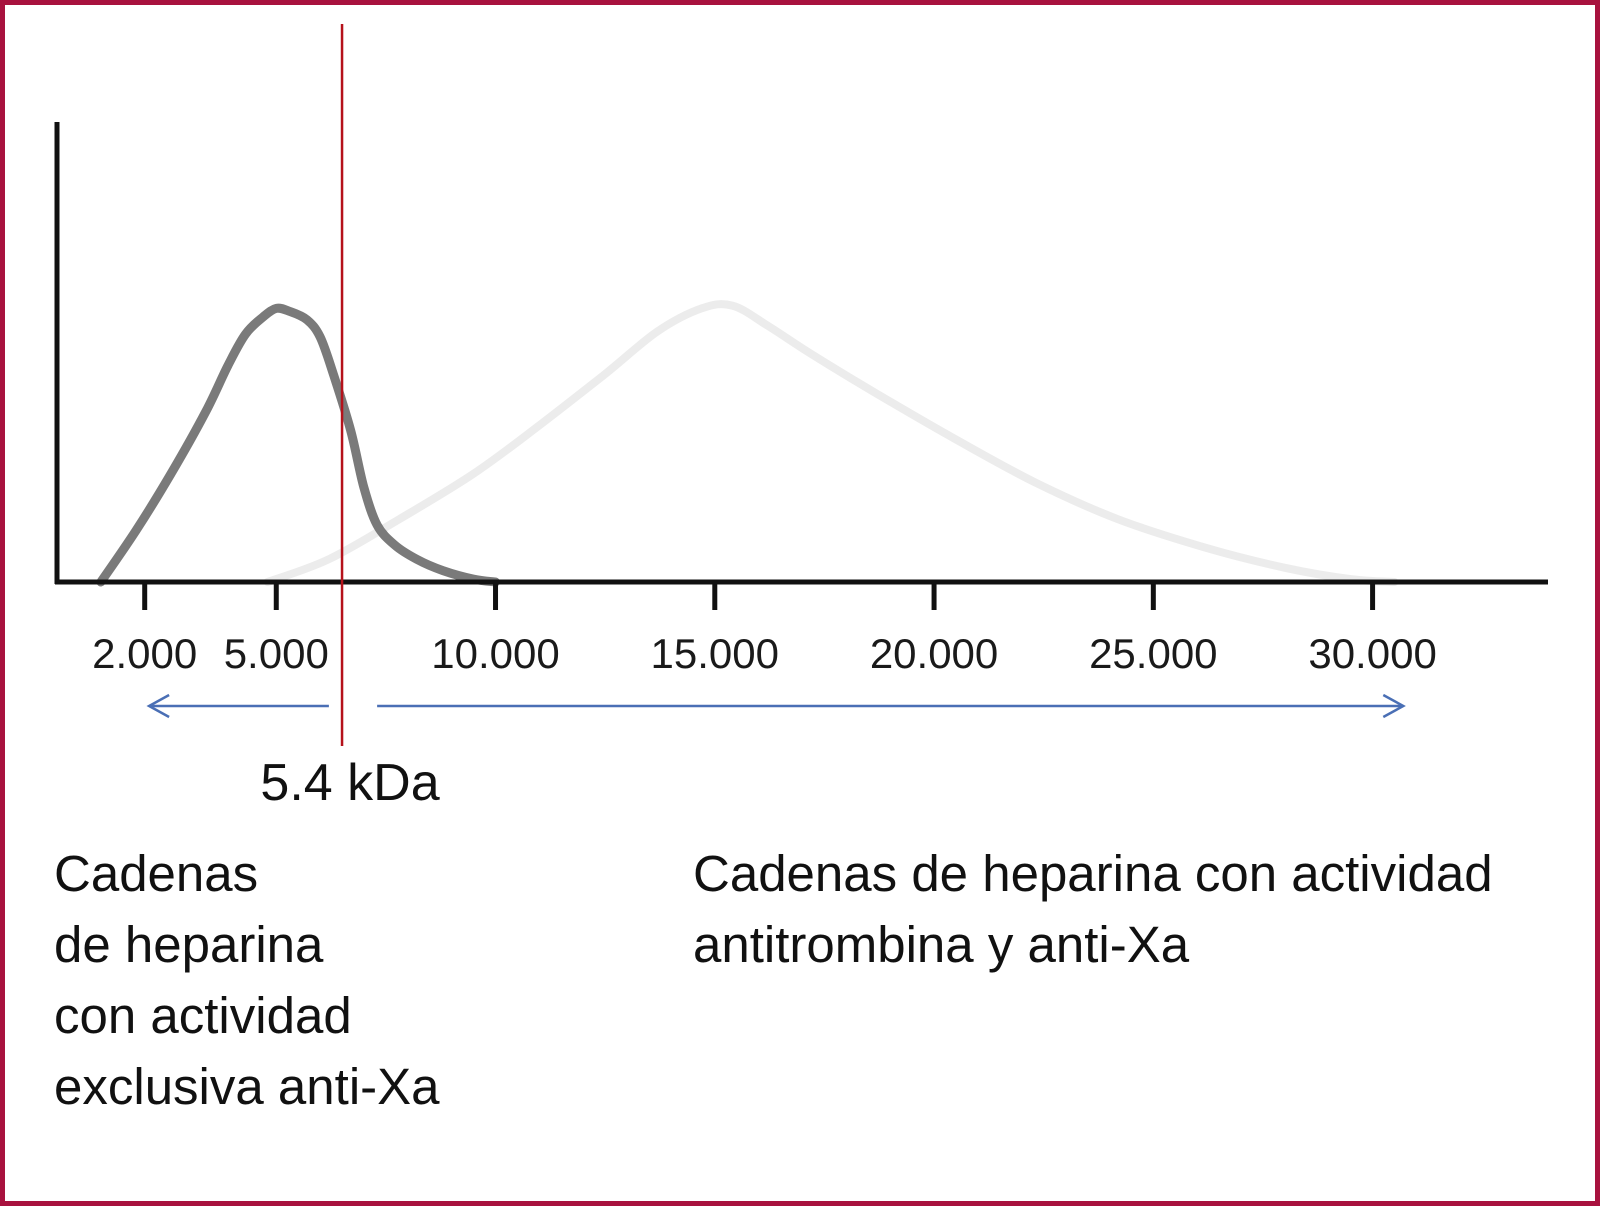  I want to click on caption-left-line: exclusiva anti-Xa, so click(247, 1086).